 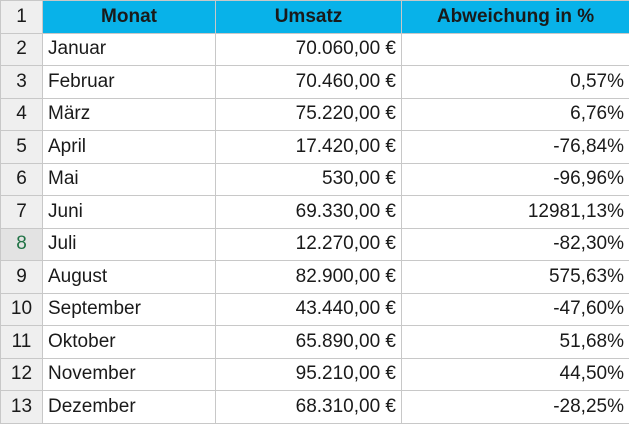 I want to click on cell-abweichung: -82,30%, so click(x=515, y=244).